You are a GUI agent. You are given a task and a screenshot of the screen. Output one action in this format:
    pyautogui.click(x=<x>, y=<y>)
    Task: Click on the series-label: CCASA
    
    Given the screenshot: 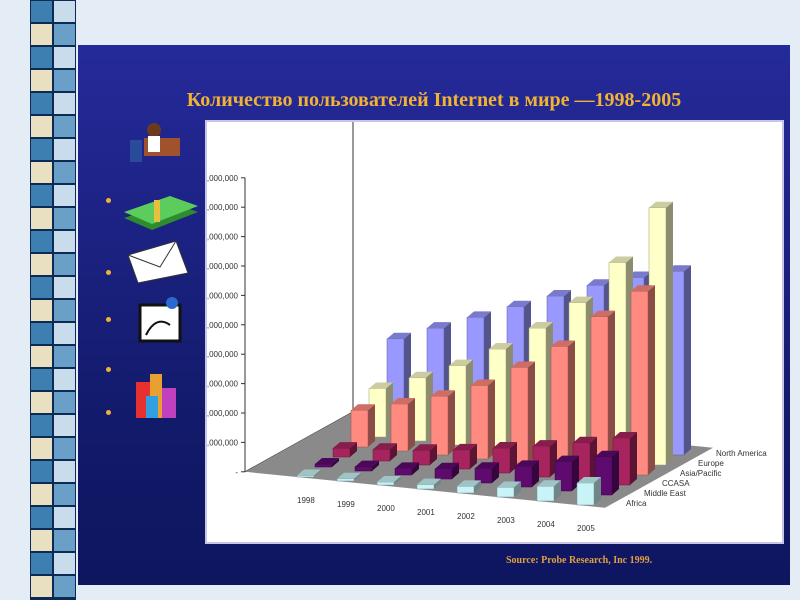 What is the action you would take?
    pyautogui.click(x=676, y=483)
    